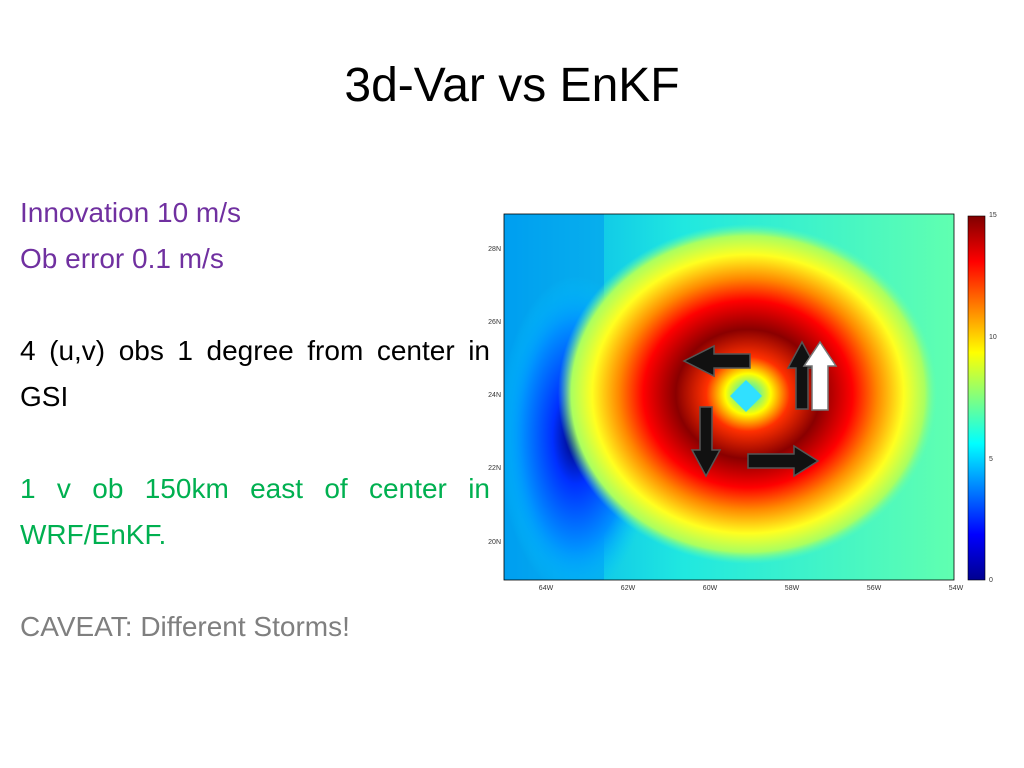  Describe the element at coordinates (820, 375) in the screenshot. I see `enkf-arrow-north` at that location.